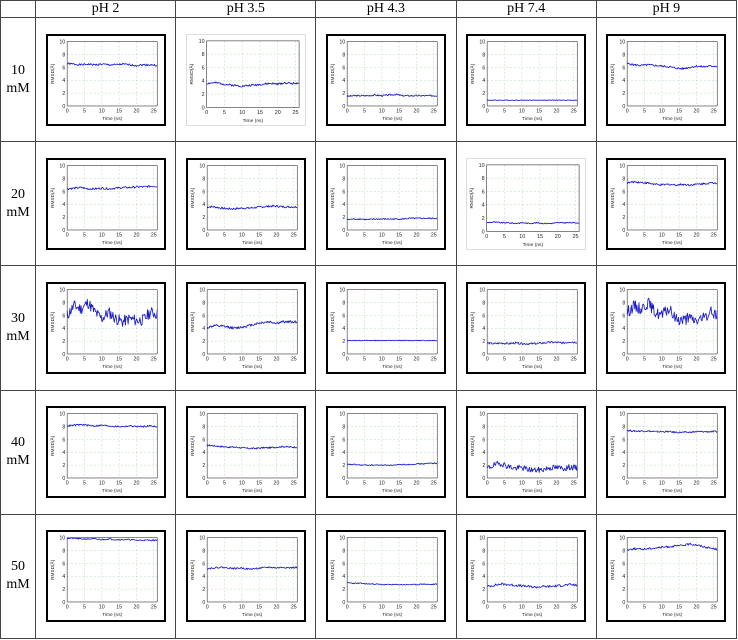 Image resolution: width=738 pixels, height=640 pixels. What do you see at coordinates (246, 9) in the screenshot?
I see `column-header-ph3-5: pH 3.5` at bounding box center [246, 9].